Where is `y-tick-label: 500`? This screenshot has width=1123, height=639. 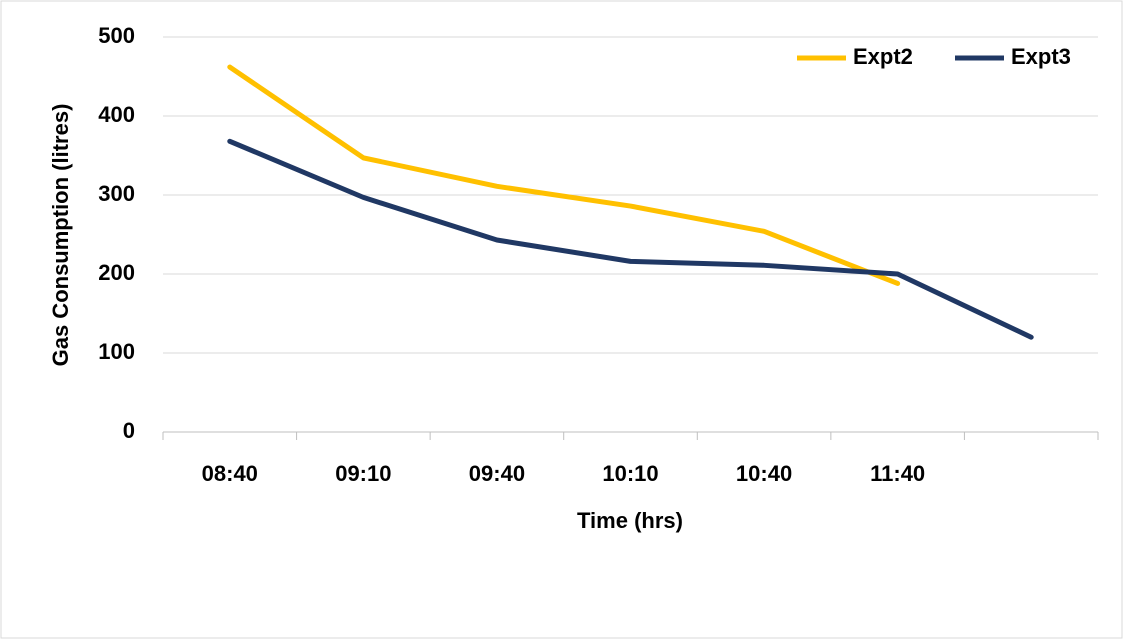
y-tick-label: 500 is located at coordinates (116, 35).